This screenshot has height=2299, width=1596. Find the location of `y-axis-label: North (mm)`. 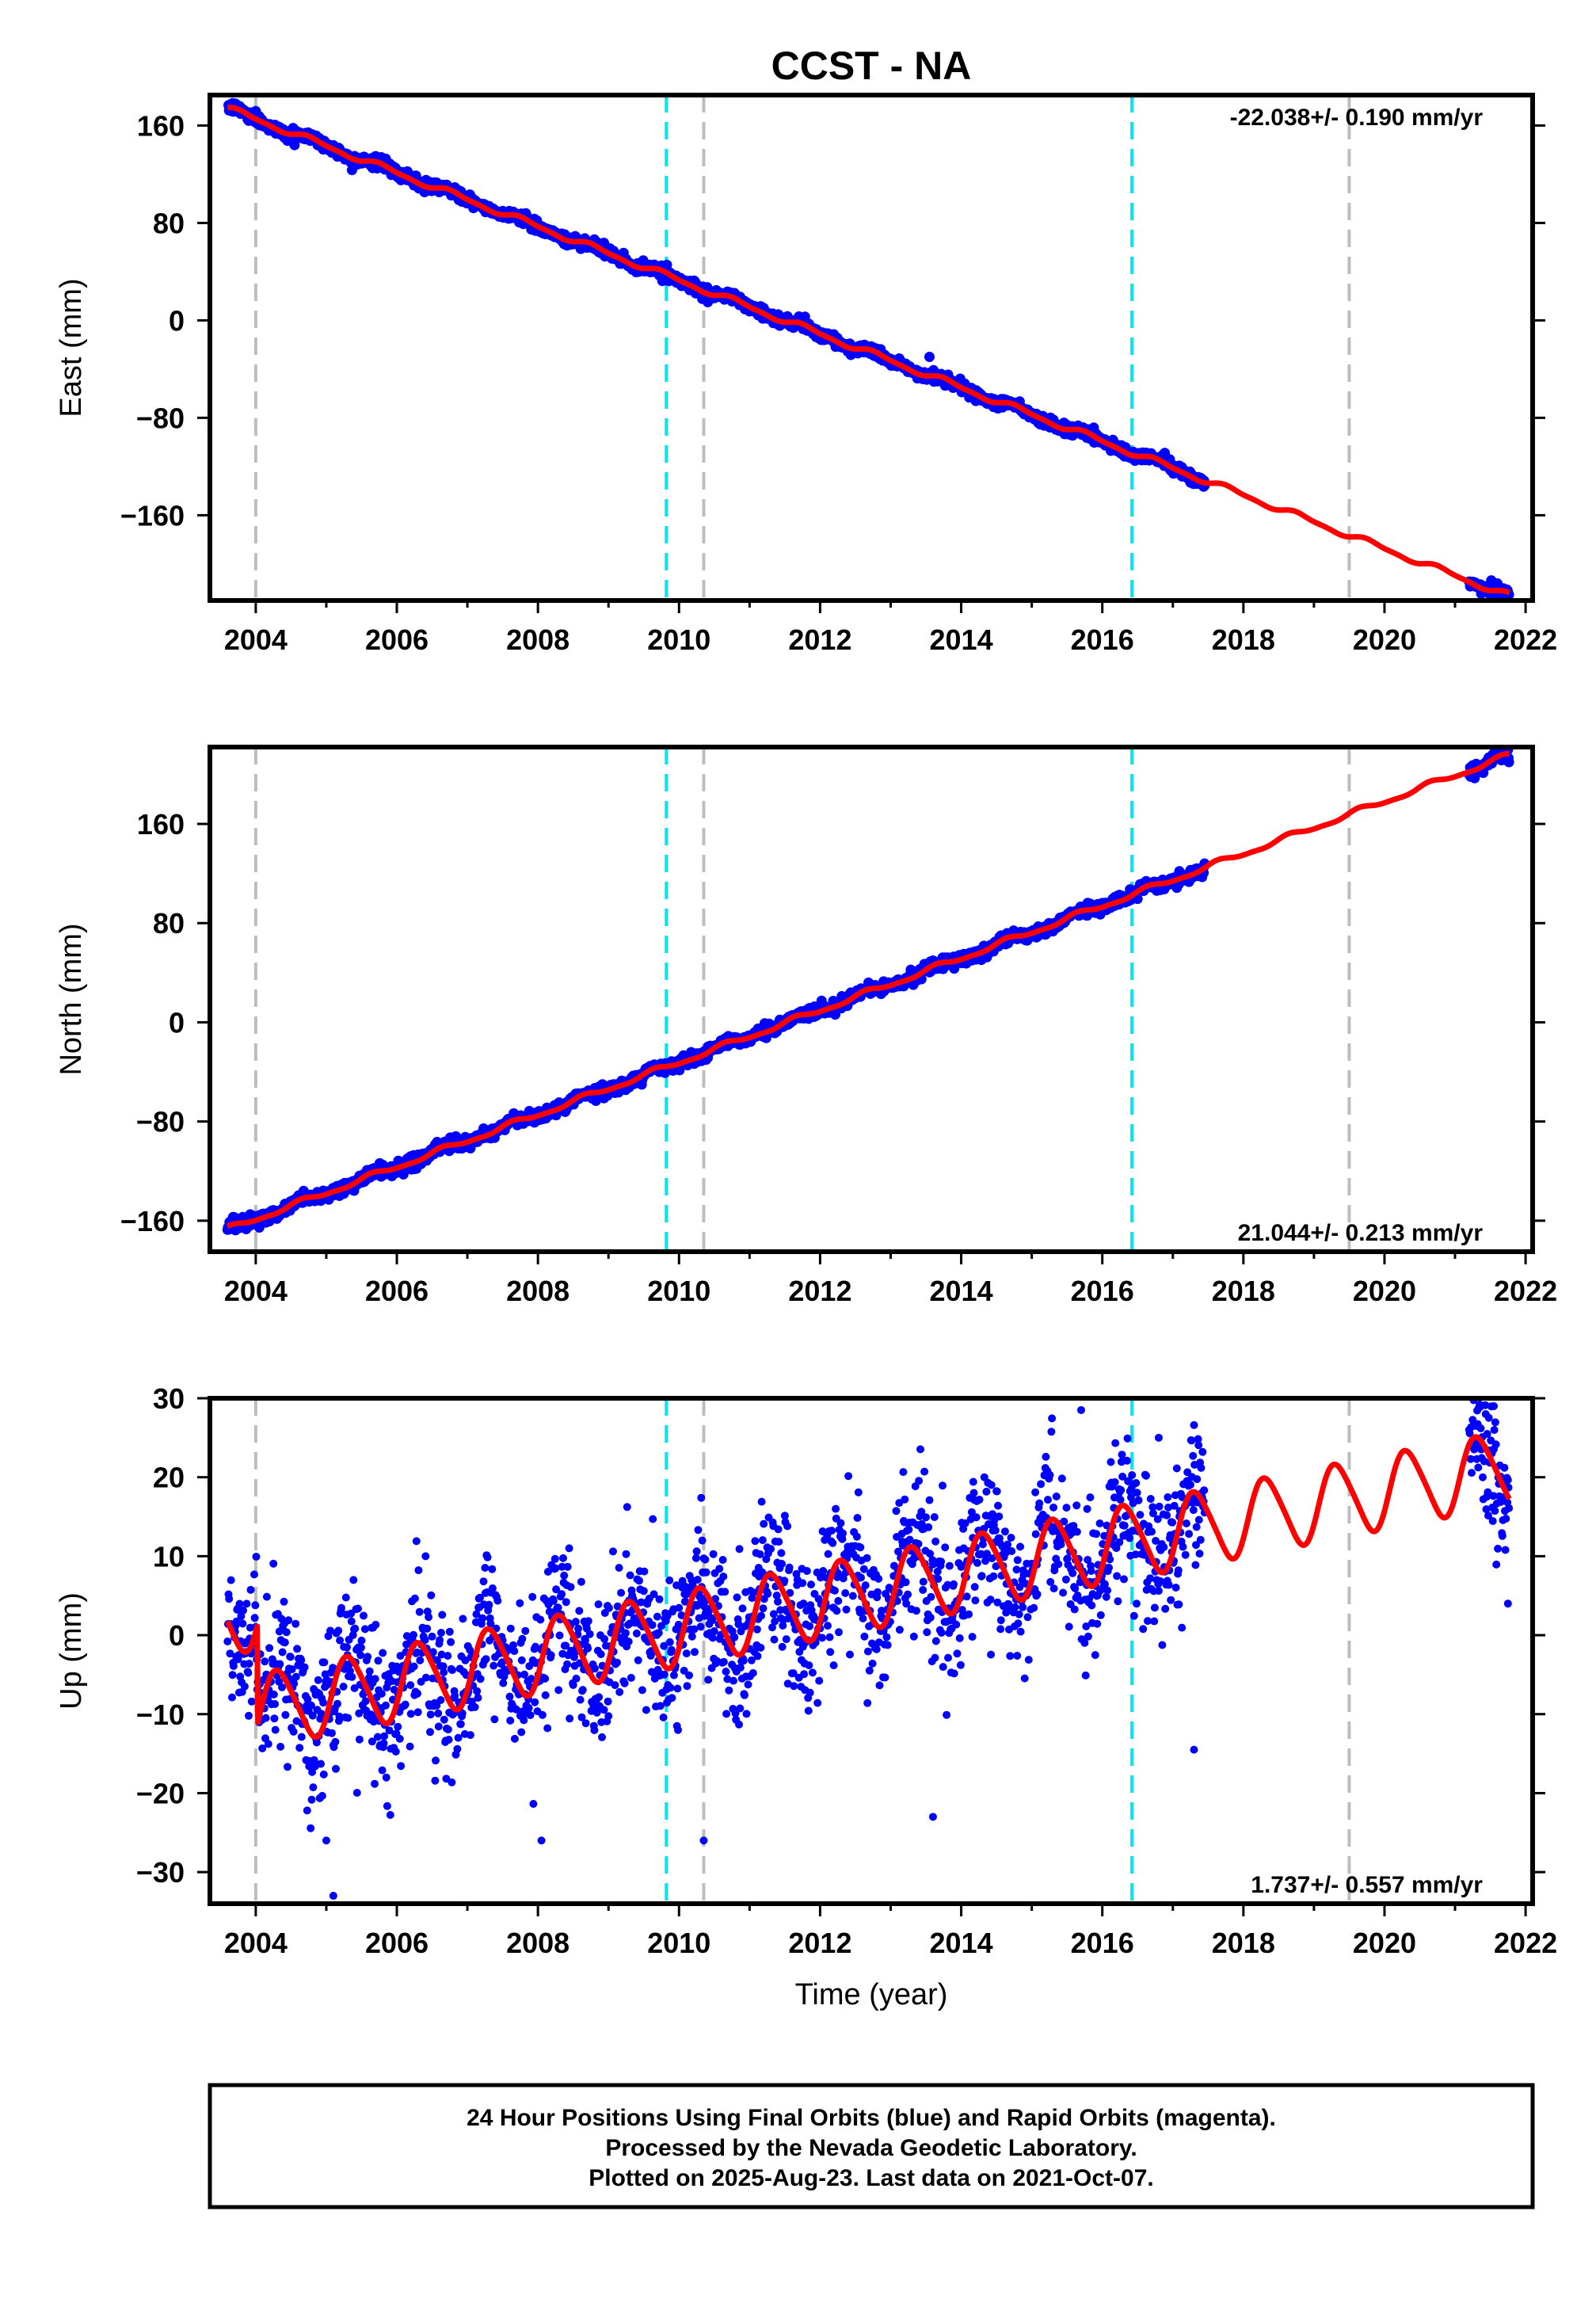

y-axis-label: North (mm) is located at coordinates (71, 999).